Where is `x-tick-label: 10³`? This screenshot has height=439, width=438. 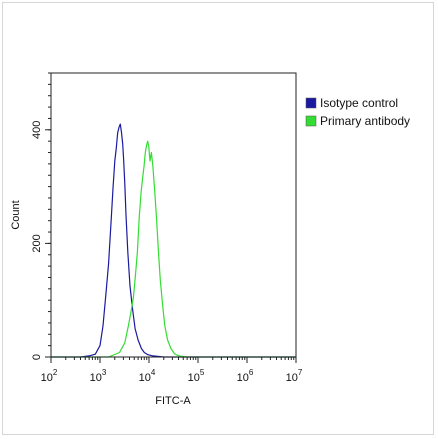
x-tick-label: 10³ is located at coordinates (98, 376).